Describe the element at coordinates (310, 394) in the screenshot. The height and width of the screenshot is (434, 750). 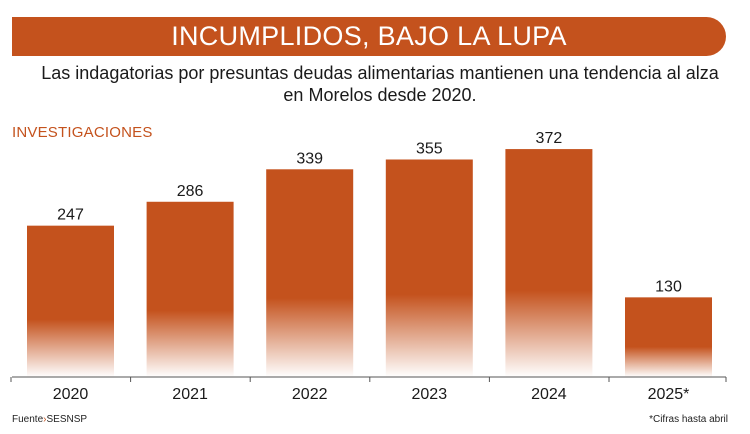
I see `x-tick-label-2022: 2022` at that location.